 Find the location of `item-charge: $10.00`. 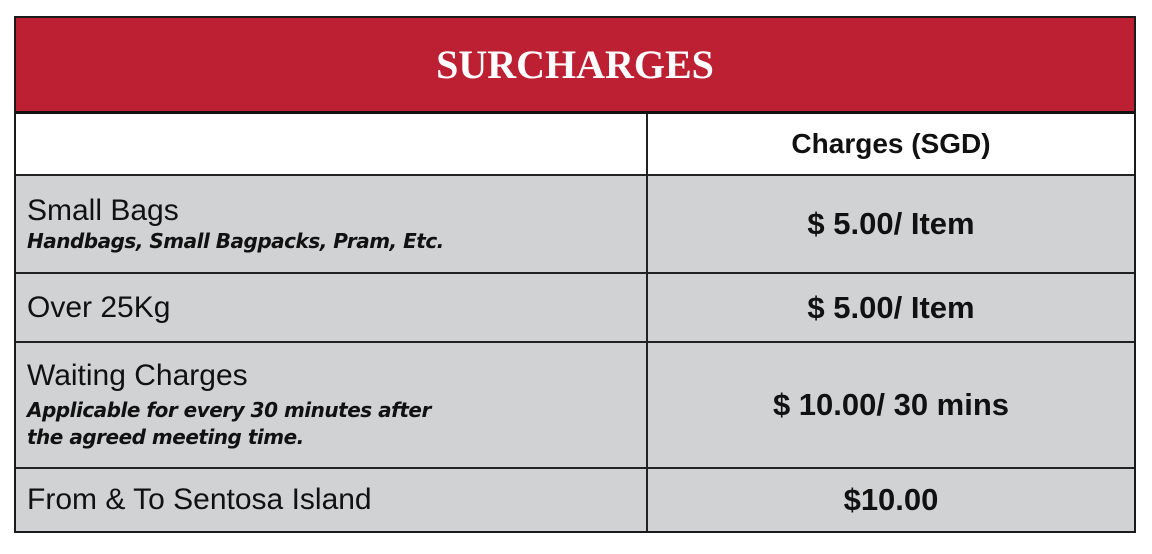

item-charge: $10.00 is located at coordinates (891, 499).